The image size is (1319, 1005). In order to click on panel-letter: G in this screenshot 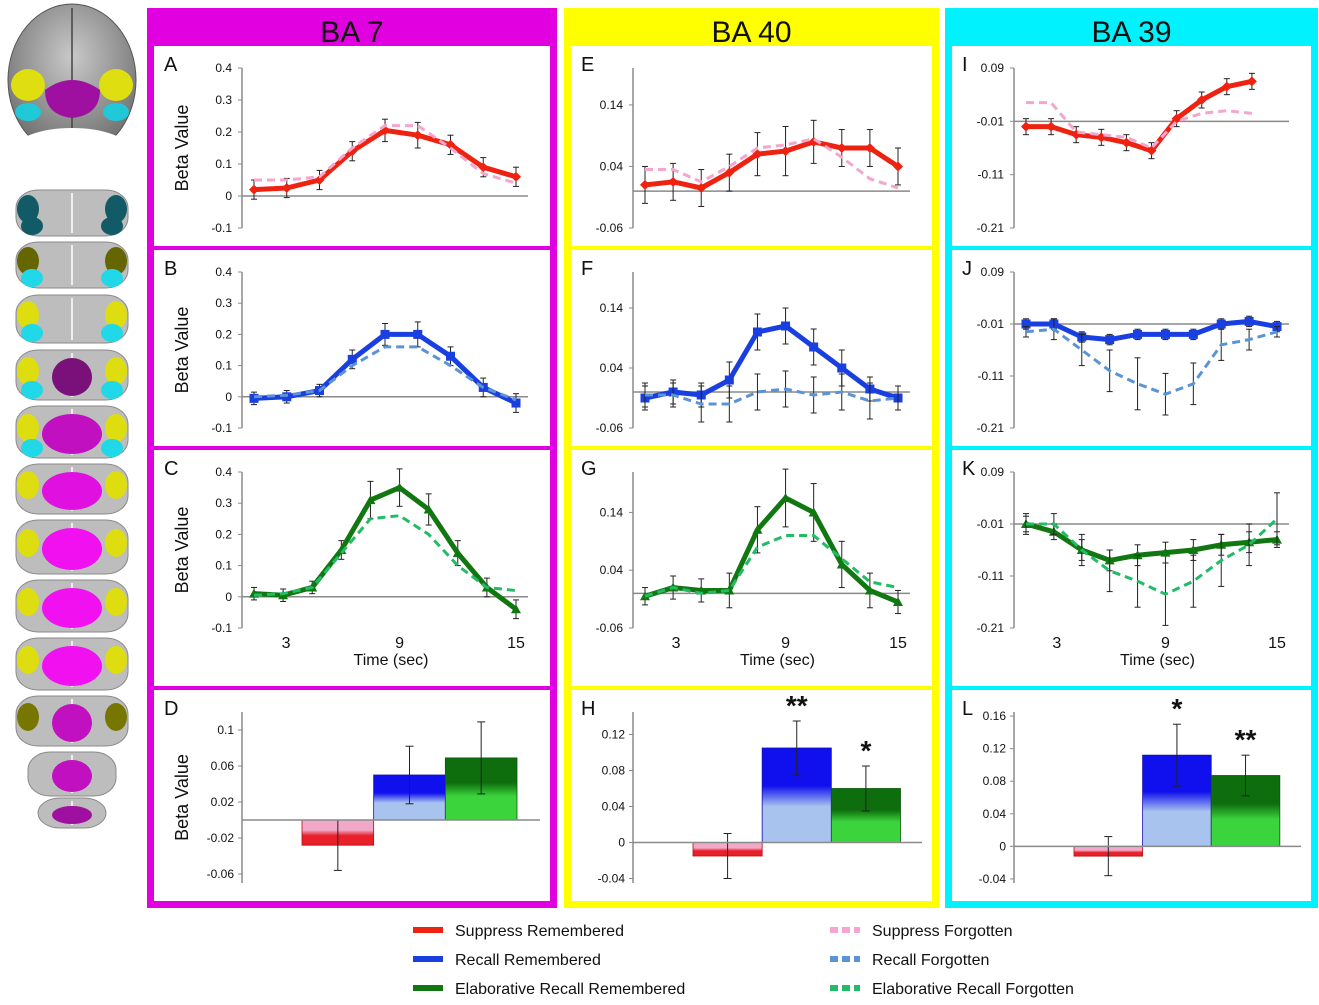, I will do `click(589, 469)`.